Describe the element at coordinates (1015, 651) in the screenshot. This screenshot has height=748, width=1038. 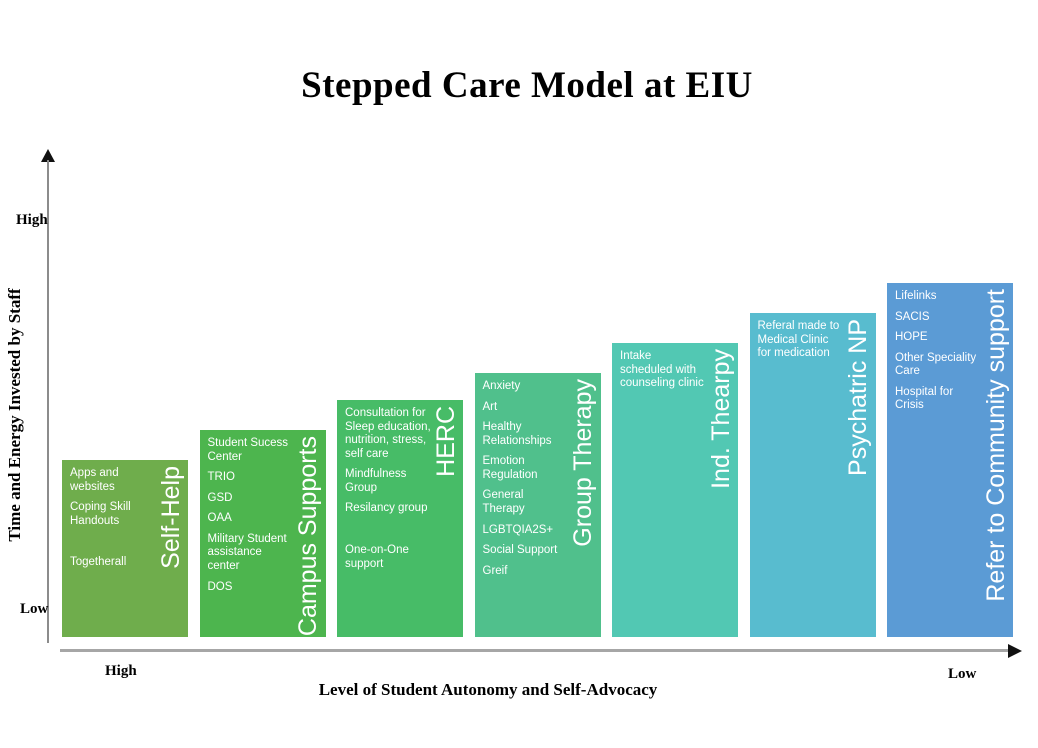
I see `x-axis-arrow-icon` at that location.